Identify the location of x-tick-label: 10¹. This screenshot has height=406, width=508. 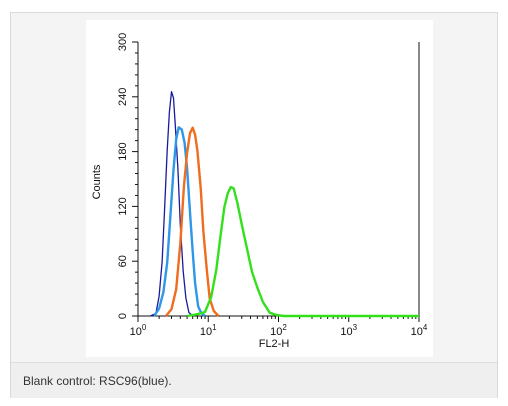
(208, 330).